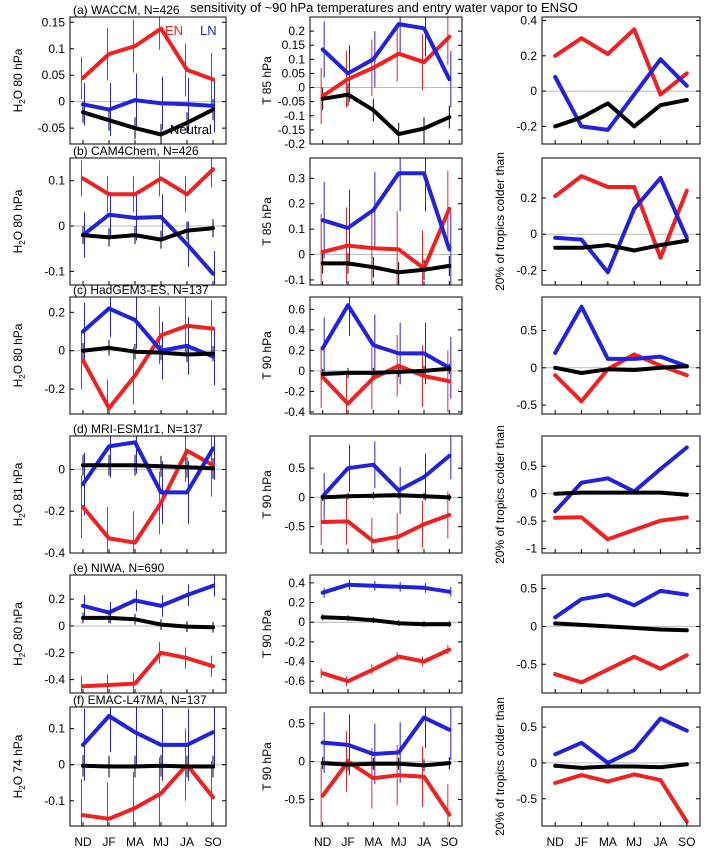  What do you see at coordinates (174, 30) in the screenshot?
I see `legend-en: EN` at bounding box center [174, 30].